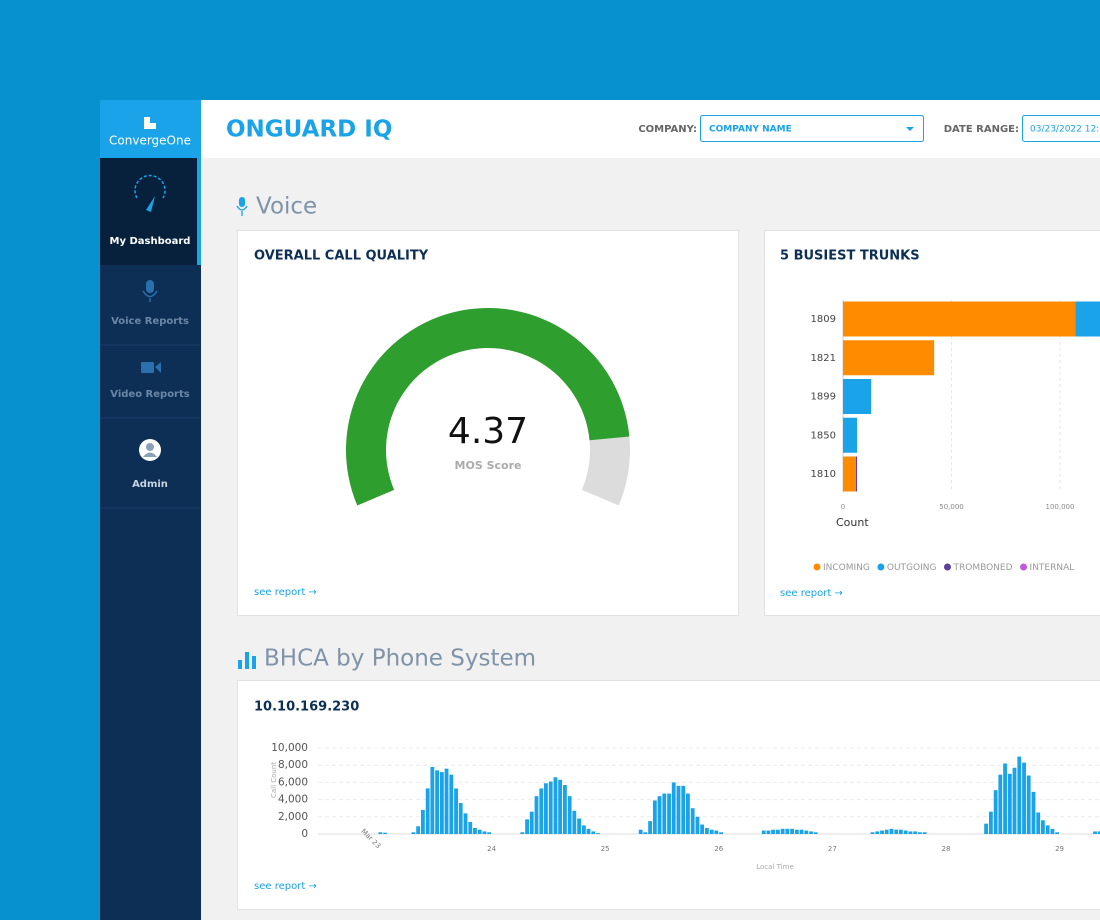 Image resolution: width=1100 pixels, height=920 pixels. What do you see at coordinates (491, 849) in the screenshot?
I see `x-tick-label: 24` at bounding box center [491, 849].